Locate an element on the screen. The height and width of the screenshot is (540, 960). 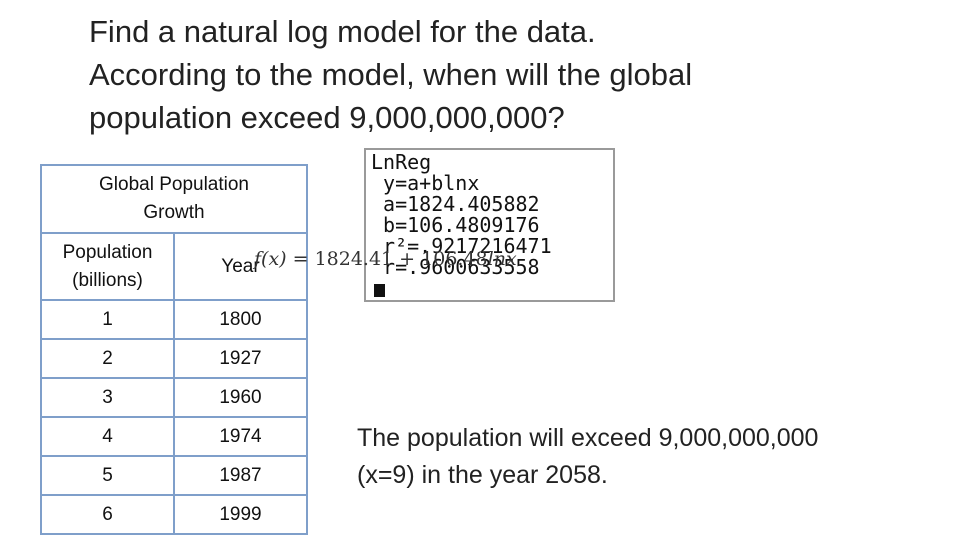
table-title-line: Global Population is located at coordinates (174, 184).